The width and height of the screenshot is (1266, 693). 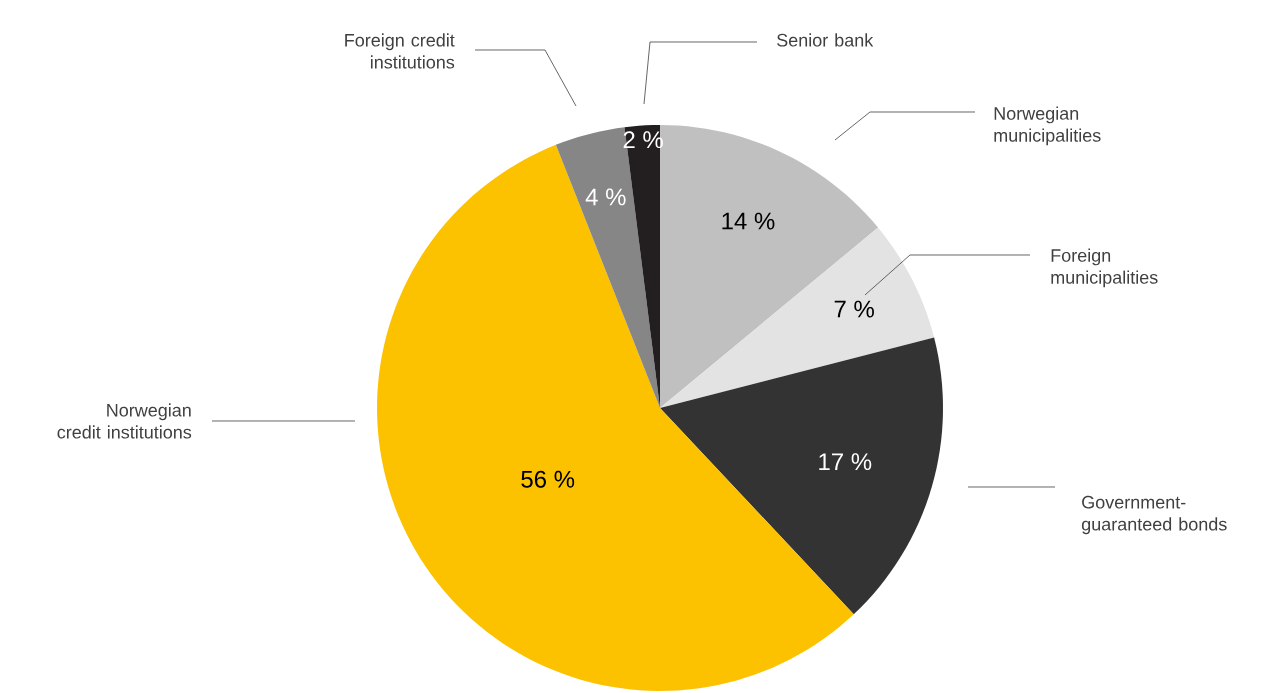 What do you see at coordinates (825, 40) in the screenshot?
I see `slice-label: Senior bank` at bounding box center [825, 40].